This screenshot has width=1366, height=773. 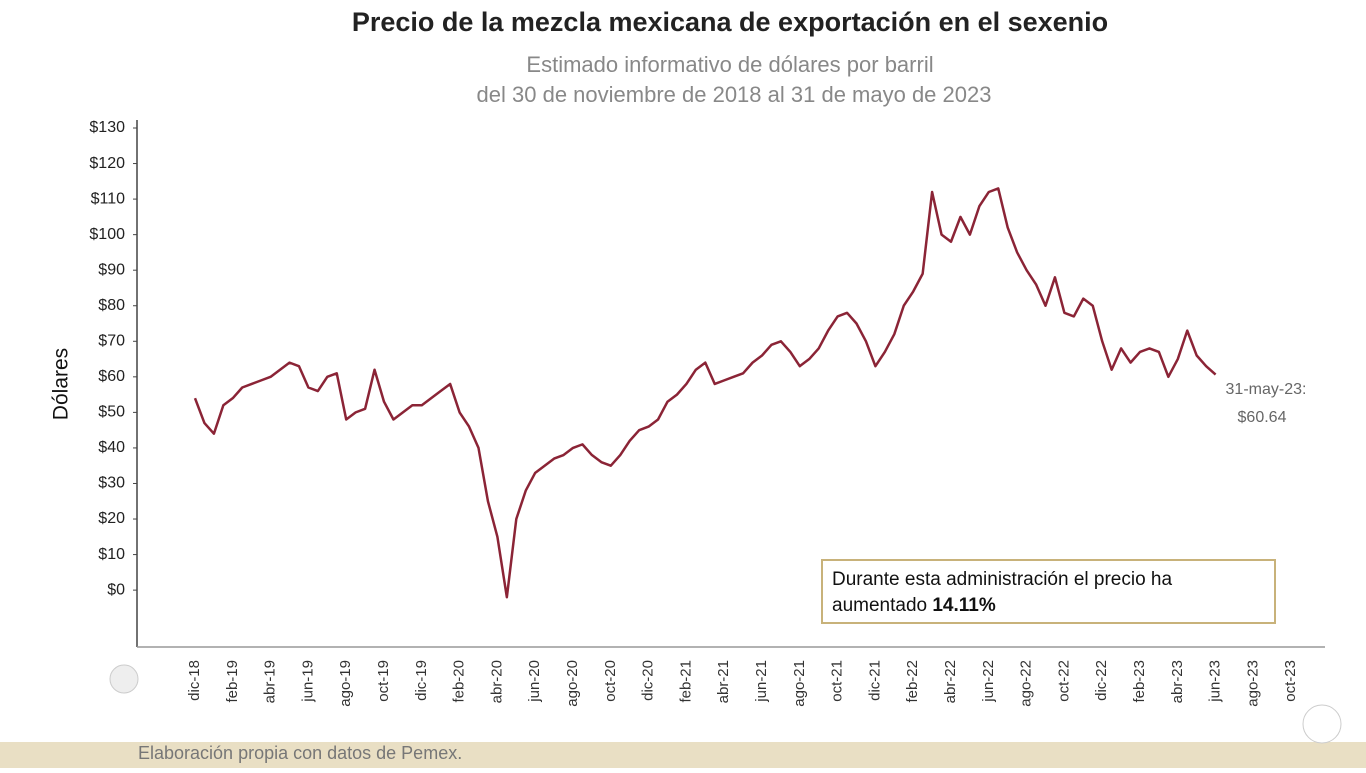 What do you see at coordinates (1063, 681) in the screenshot?
I see `x-tick-label: oct-22` at bounding box center [1063, 681].